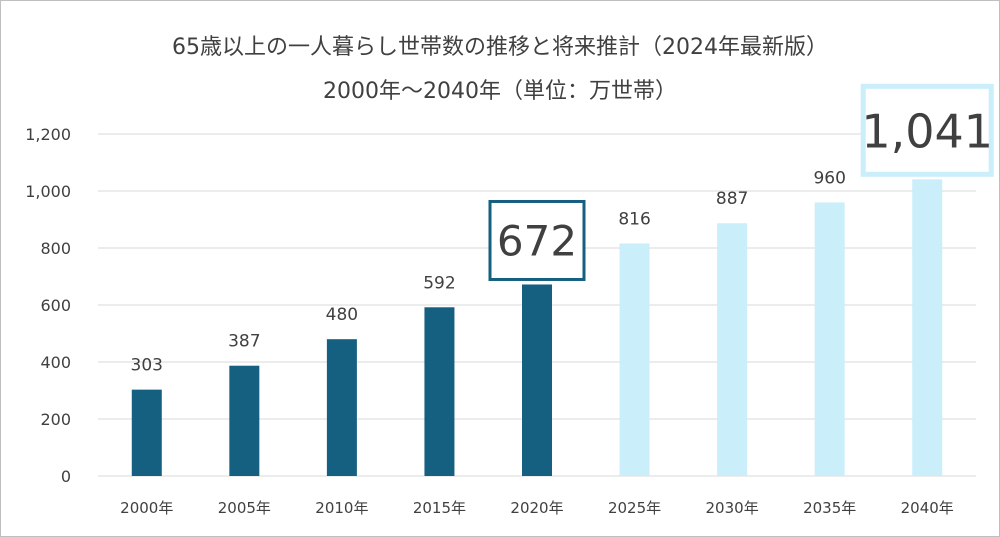  I want to click on y-tick-label: 0, so click(66, 476).